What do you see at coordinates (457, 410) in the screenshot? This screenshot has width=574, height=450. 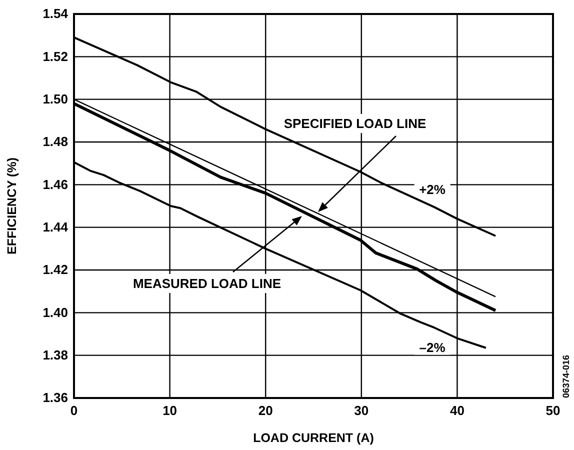 I see `x-tick-label: 40` at bounding box center [457, 410].